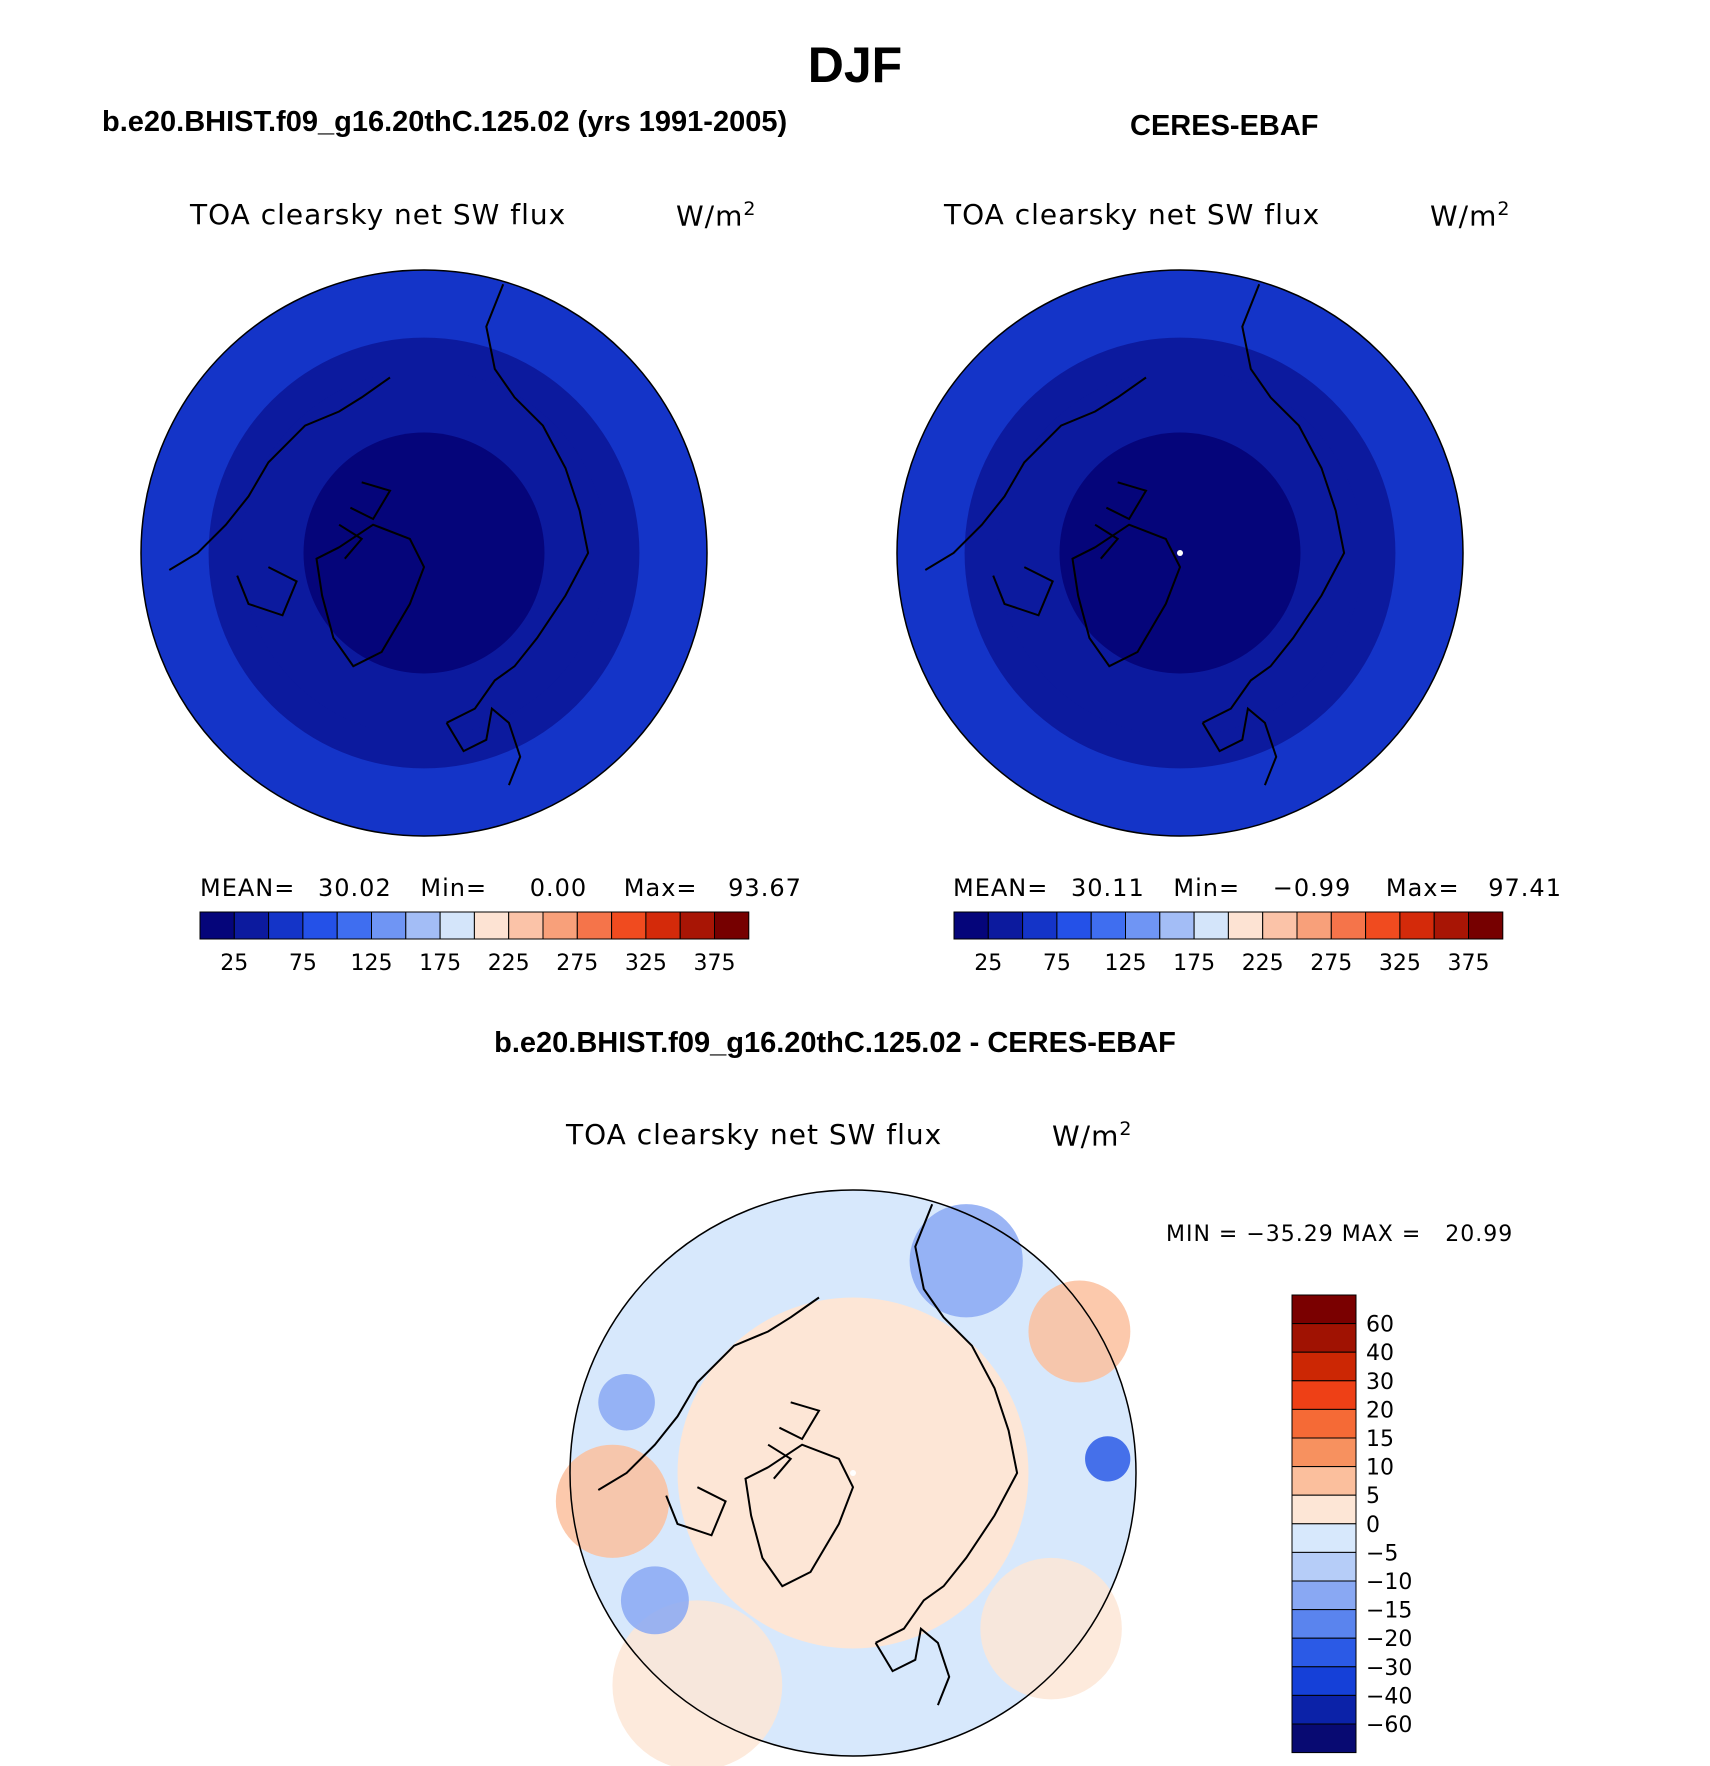 The image size is (1710, 1766). Describe the element at coordinates (1469, 963) in the screenshot. I see `obs-colorbar-tick-label: 375` at that location.